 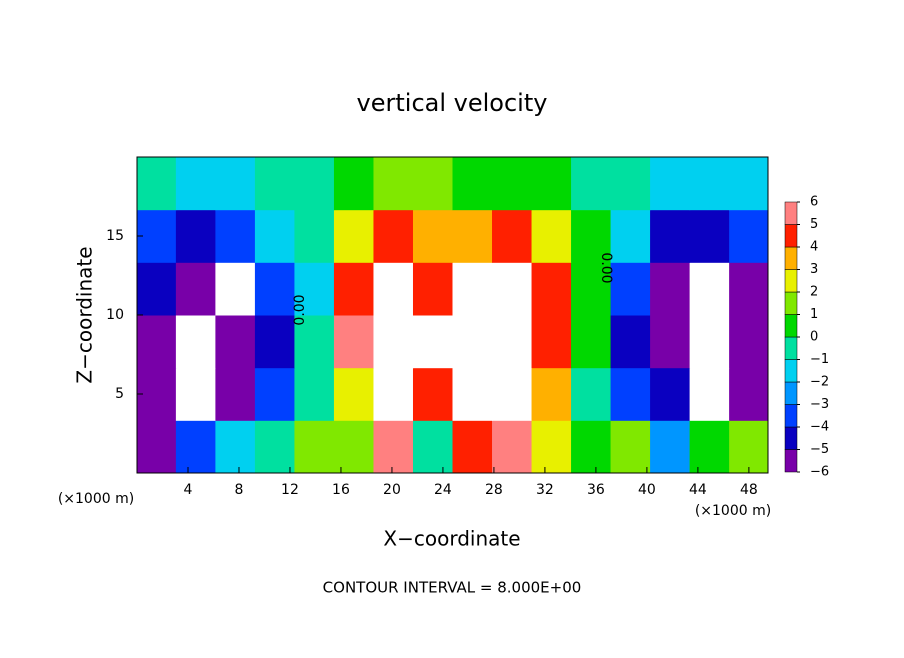 What do you see at coordinates (819, 449) in the screenshot?
I see `colorbar-label: −5` at bounding box center [819, 449].